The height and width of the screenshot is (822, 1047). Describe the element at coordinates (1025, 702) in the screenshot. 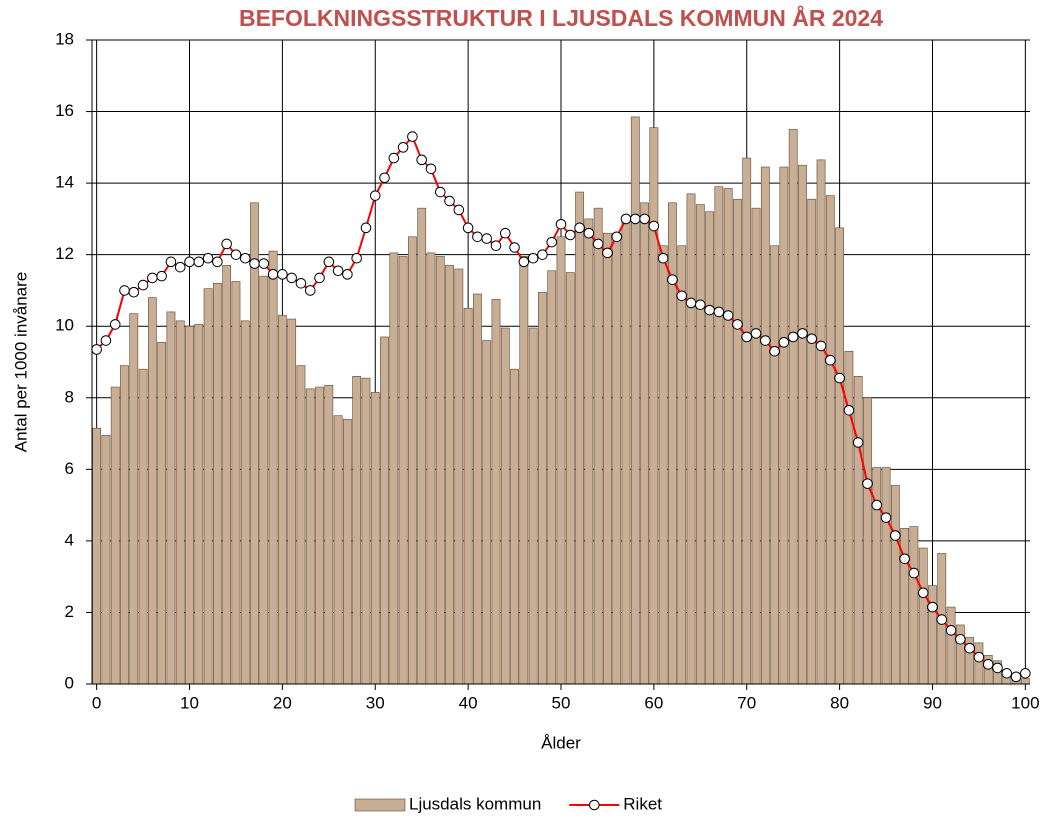

I see `x-tick-label: 100` at that location.